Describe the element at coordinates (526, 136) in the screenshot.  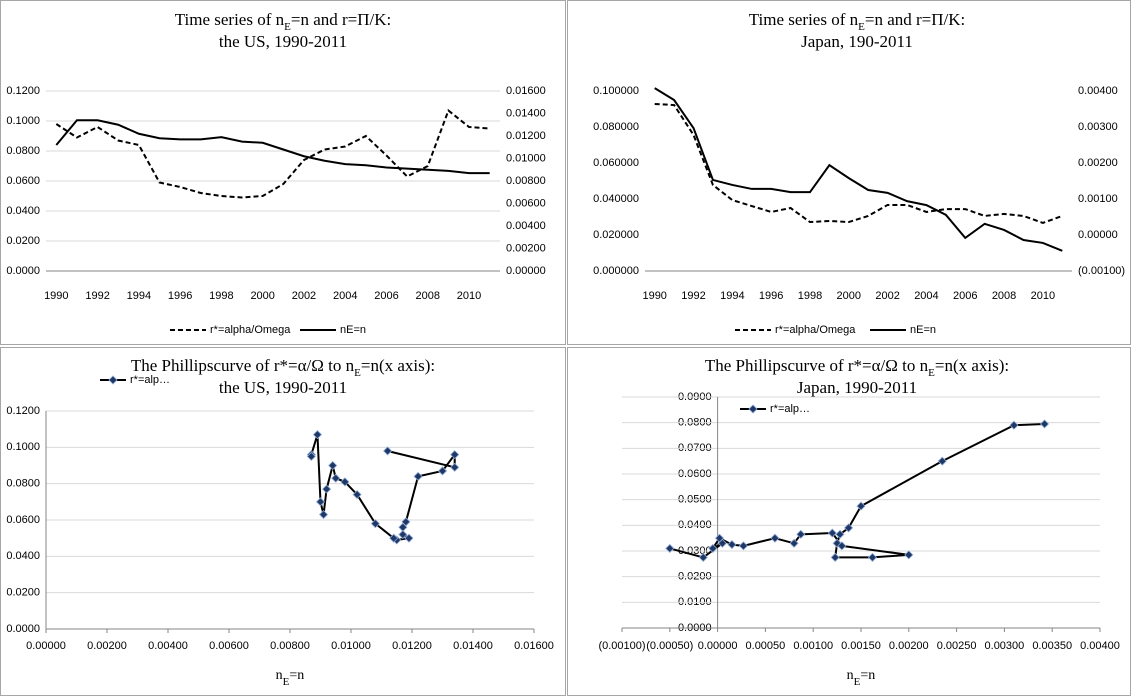
I see `y2-tick-label: 0.01200` at that location.